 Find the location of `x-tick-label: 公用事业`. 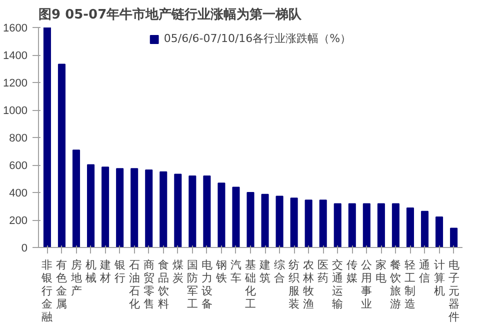

x-tick-label: 公用事业 is located at coordinates (366, 284).